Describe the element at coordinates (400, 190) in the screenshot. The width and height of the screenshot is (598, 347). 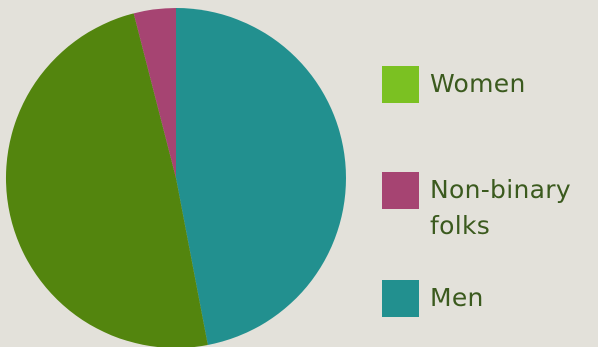
I see `legend-swatch-non-binary` at that location.